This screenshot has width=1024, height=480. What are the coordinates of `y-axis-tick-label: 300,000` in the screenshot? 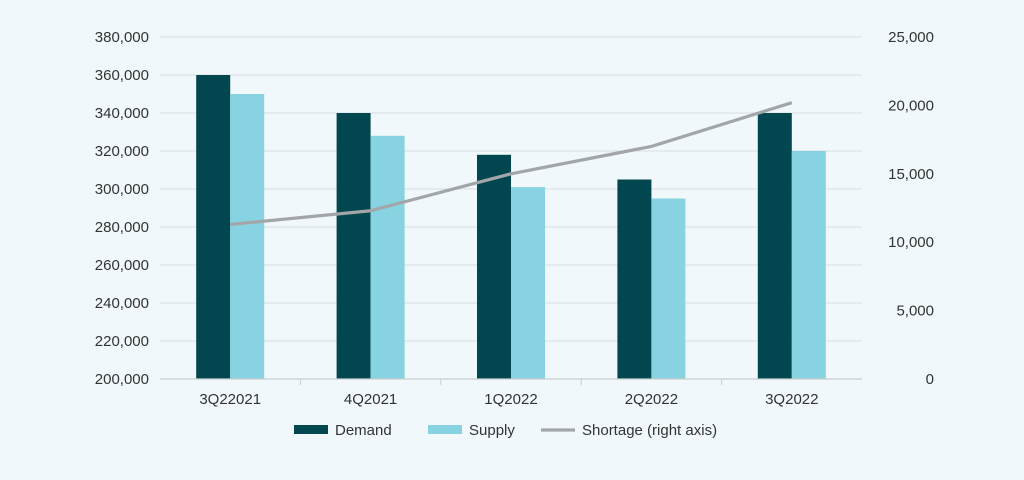 It's located at (122, 189).